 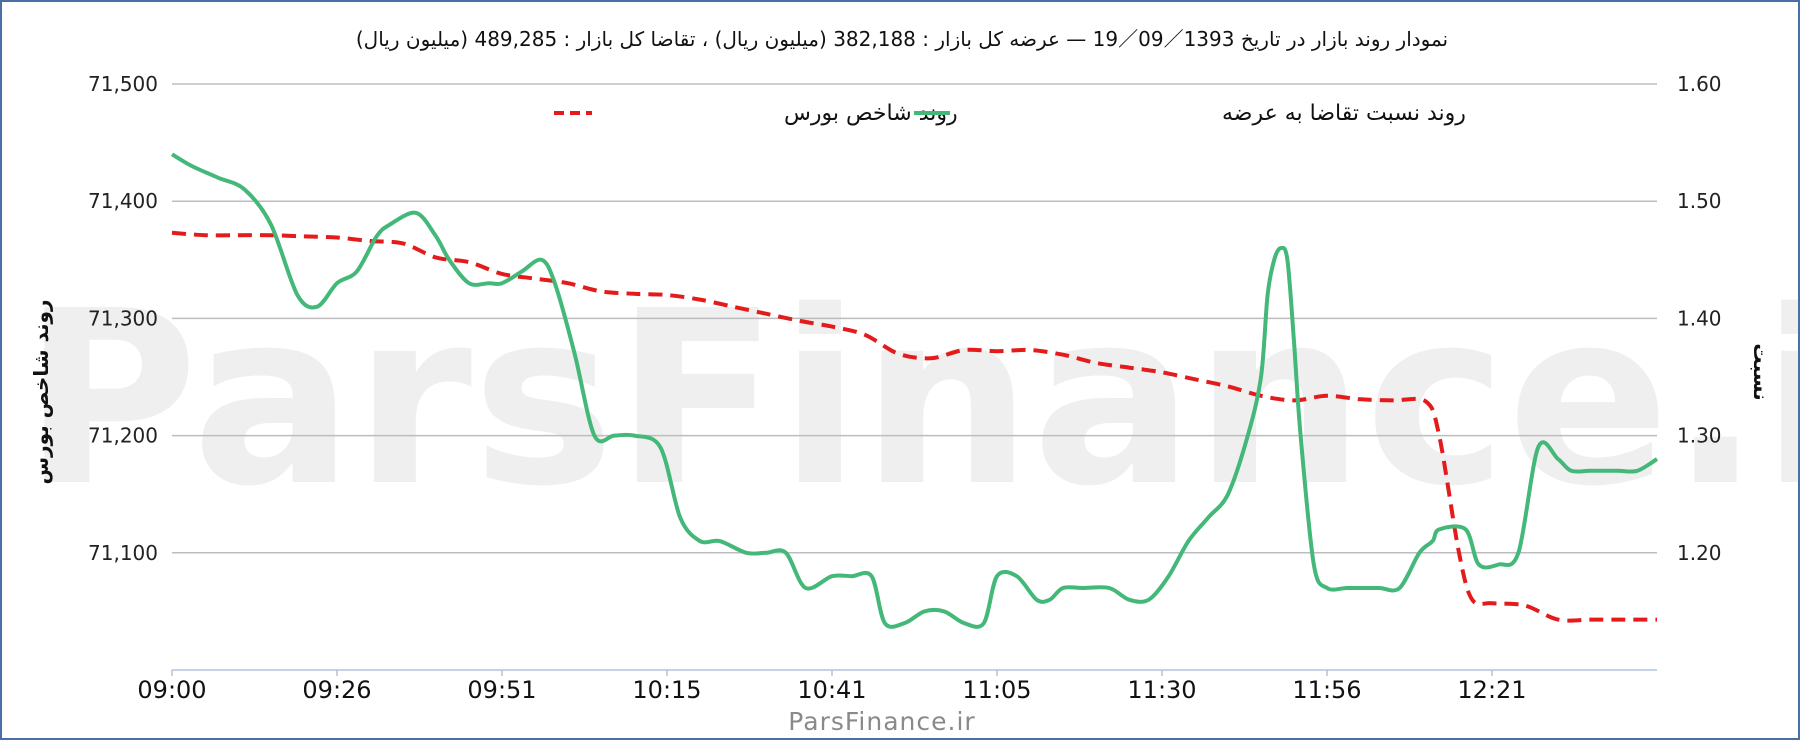 I want to click on right-tick-label: 1.50, so click(x=1699, y=201).